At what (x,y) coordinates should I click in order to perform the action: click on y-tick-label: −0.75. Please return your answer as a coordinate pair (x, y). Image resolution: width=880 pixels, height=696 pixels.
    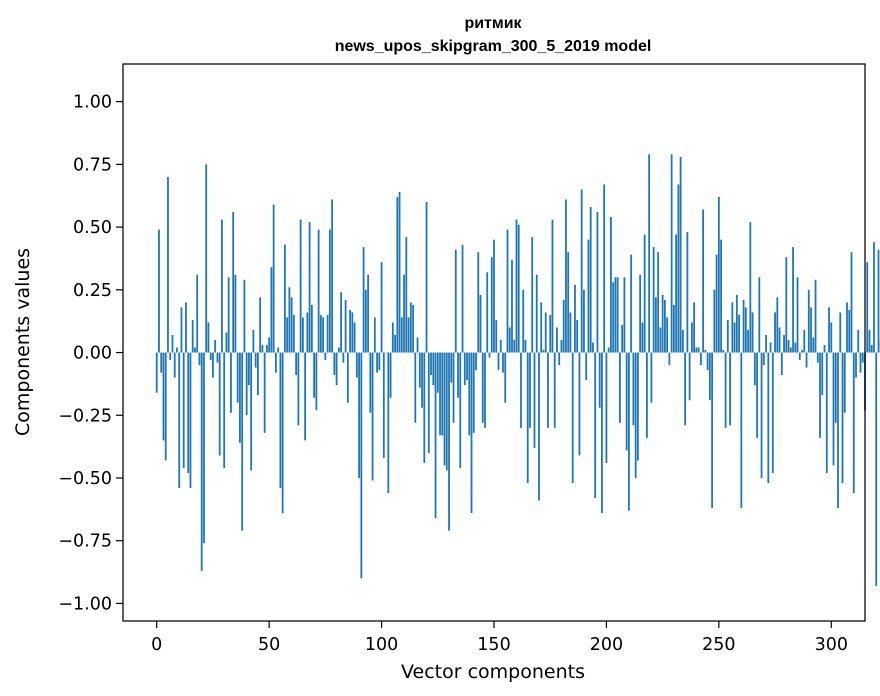
    Looking at the image, I should click on (85, 542).